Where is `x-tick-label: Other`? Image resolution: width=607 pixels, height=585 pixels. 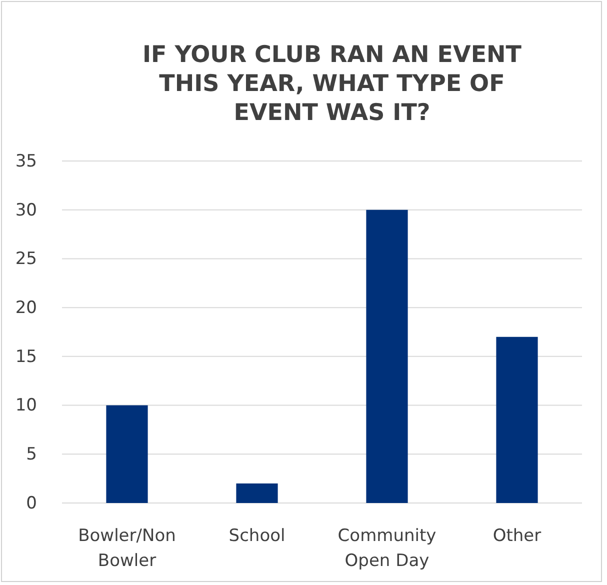
x-tick-label: Other is located at coordinates (517, 536).